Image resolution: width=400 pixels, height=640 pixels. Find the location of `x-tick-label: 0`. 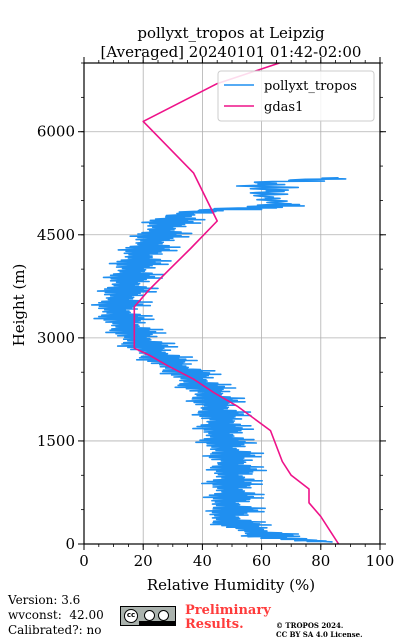

x-tick-label: 0 is located at coordinates (84, 561).